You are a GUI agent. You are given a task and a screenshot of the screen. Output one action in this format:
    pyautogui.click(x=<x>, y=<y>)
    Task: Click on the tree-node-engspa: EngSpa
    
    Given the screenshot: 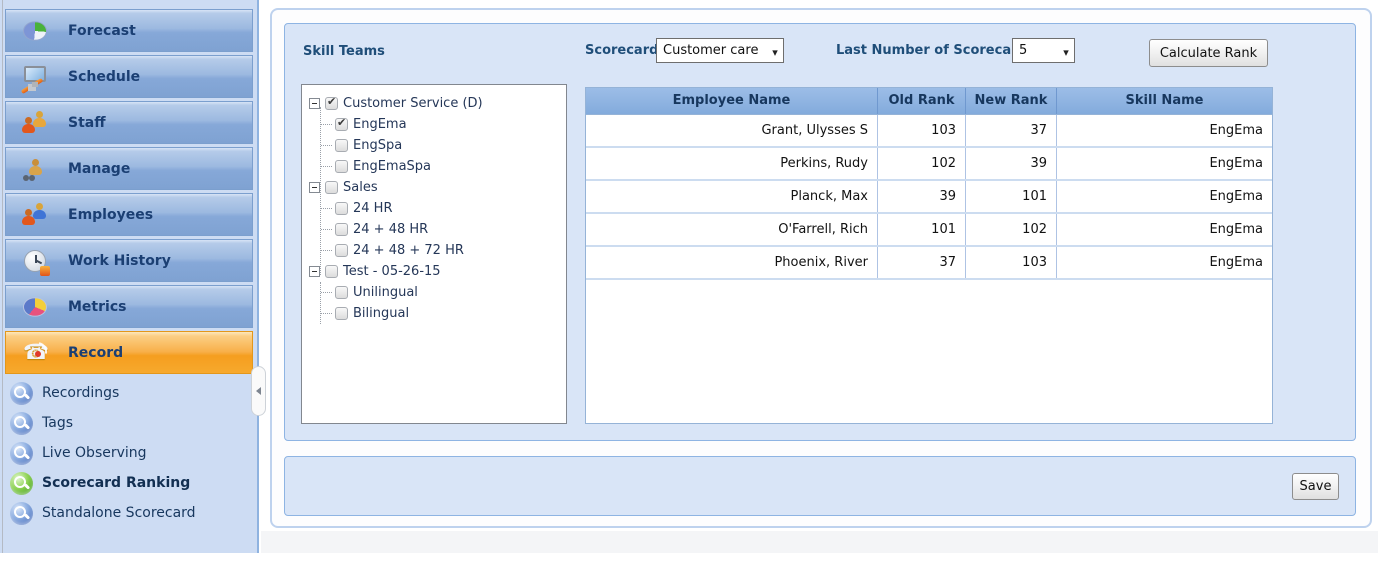 What is the action you would take?
    pyautogui.click(x=442, y=145)
    